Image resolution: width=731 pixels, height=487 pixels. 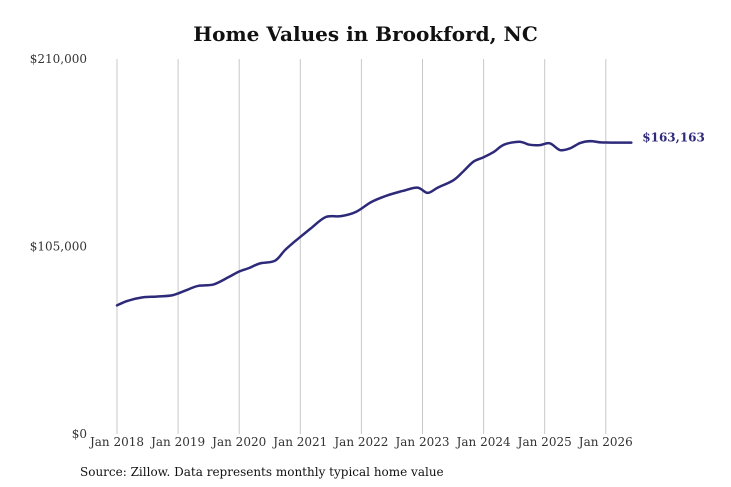 I want to click on chart-title: Home Values in Brookford, NC, so click(x=365, y=34).